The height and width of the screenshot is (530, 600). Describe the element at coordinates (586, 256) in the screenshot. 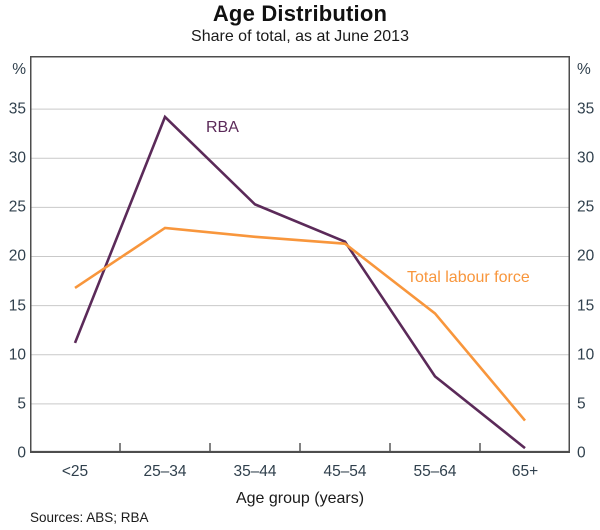

I see `y-tick-label-right: 20` at that location.